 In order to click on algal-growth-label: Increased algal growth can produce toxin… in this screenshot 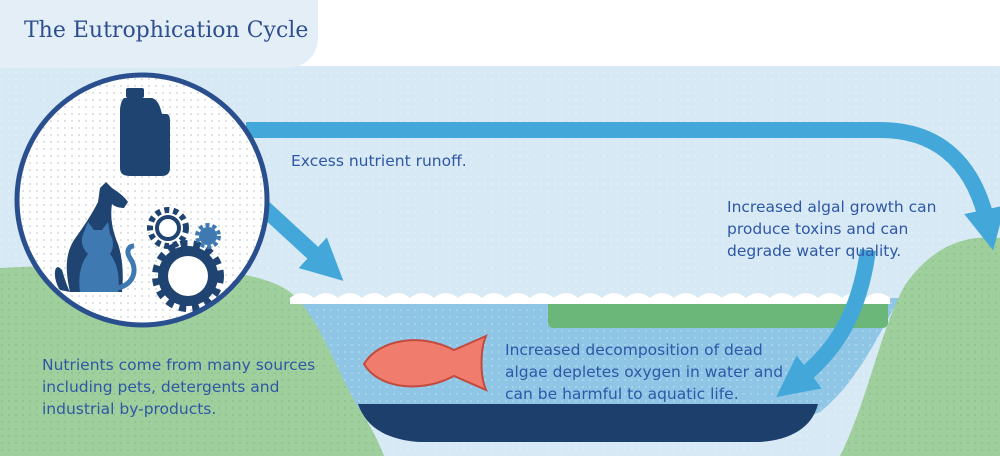, I will do `click(832, 229)`.